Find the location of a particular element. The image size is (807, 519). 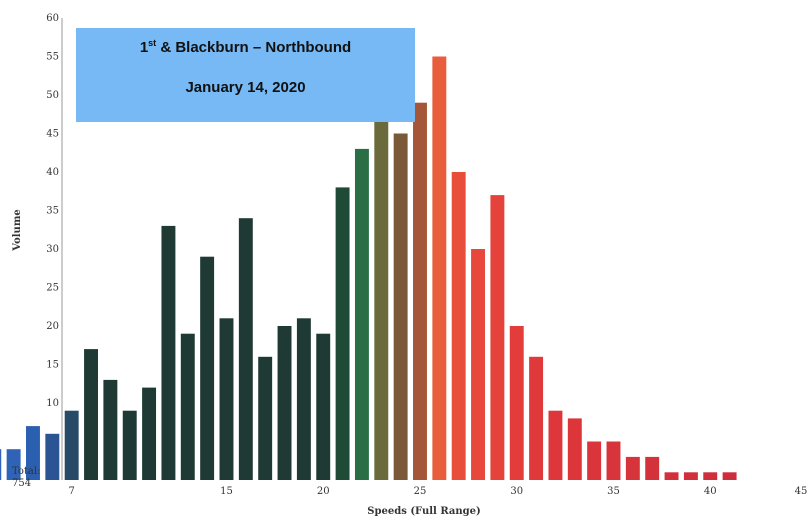

x-tick-label: 35 is located at coordinates (613, 491).